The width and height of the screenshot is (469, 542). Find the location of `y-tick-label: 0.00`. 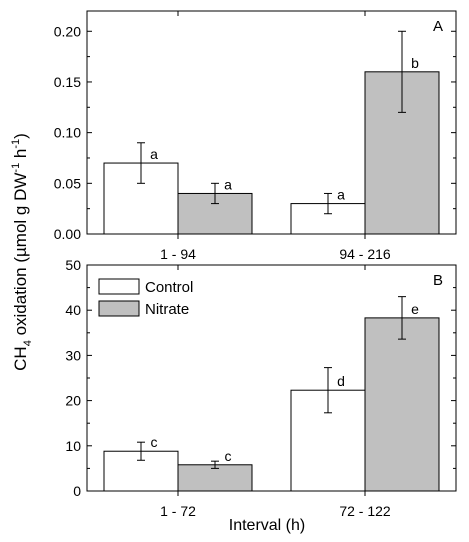

y-tick-label: 0.00 is located at coordinates (67, 234).